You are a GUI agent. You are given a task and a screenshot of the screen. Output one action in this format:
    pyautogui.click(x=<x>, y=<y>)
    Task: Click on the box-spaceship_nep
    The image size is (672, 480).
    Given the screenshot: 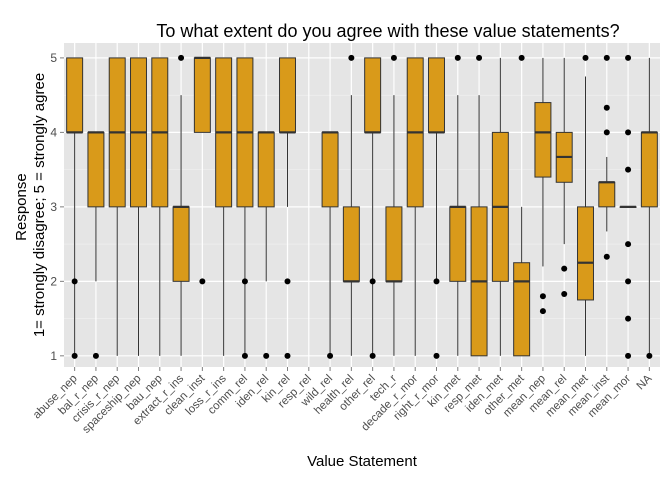 What is the action you would take?
    pyautogui.click(x=138, y=206)
    